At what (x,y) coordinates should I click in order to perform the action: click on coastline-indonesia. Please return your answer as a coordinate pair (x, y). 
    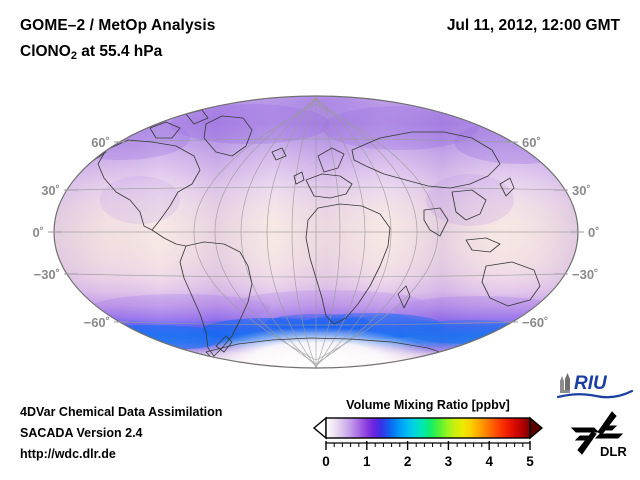
    Looking at the image, I should click on (483, 245).